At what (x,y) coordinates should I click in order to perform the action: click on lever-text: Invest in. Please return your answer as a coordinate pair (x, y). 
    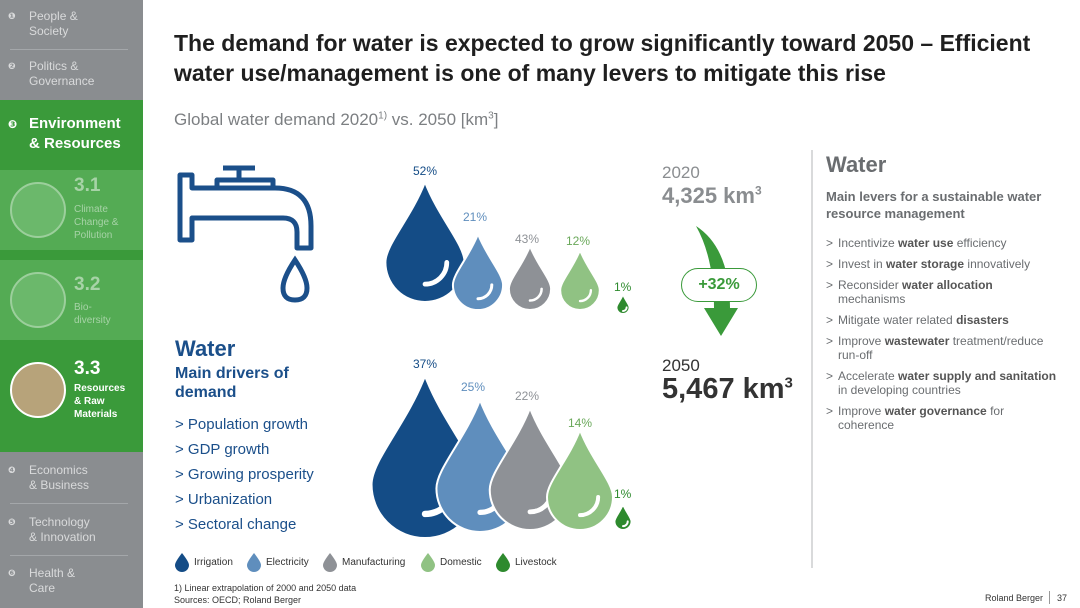
    Looking at the image, I should click on (862, 264).